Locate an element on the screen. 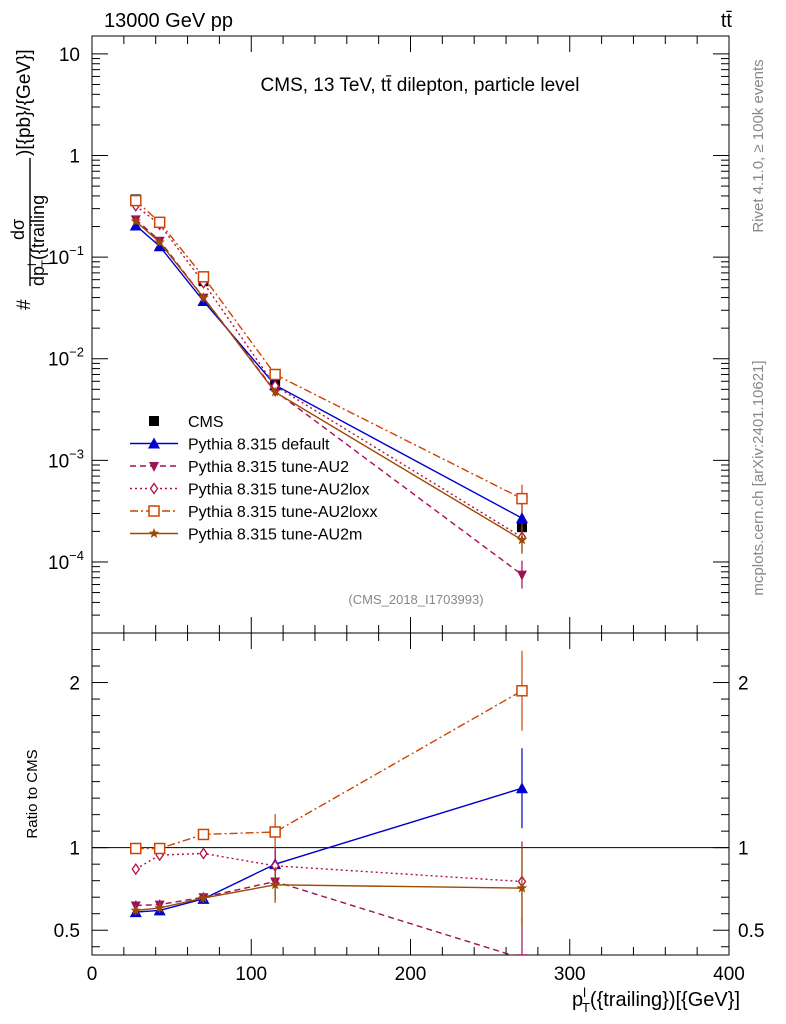 This screenshot has height=1024, width=786. ratio-y-tick-label-right: 0.5 is located at coordinates (751, 931).